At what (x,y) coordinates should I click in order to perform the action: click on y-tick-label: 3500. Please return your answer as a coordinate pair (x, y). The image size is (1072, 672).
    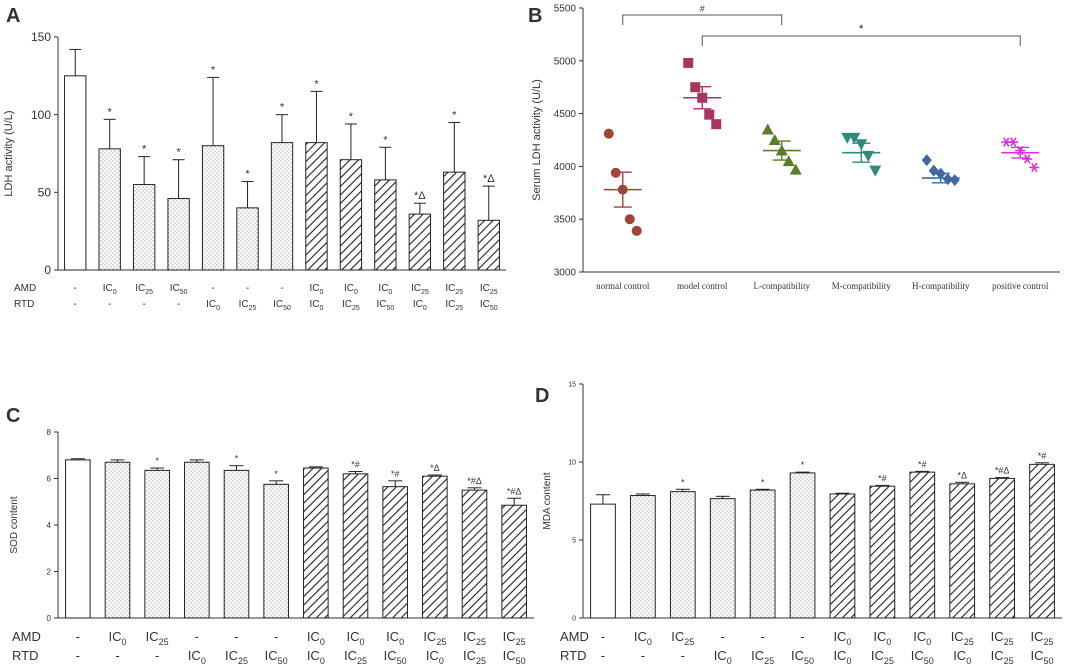
    Looking at the image, I should click on (565, 220).